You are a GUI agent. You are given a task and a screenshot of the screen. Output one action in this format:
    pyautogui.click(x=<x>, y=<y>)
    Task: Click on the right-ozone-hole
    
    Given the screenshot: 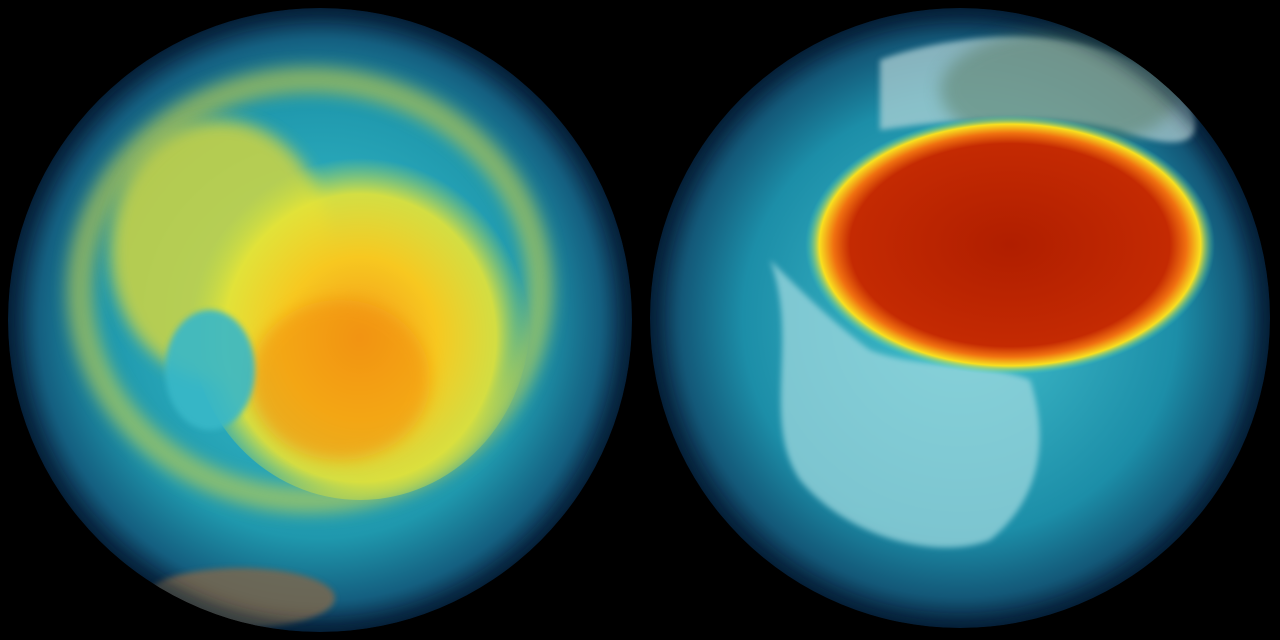 What is the action you would take?
    pyautogui.click(x=1010, y=245)
    